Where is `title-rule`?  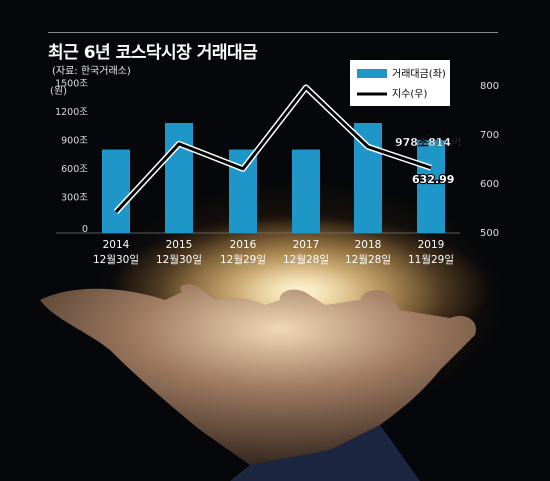
title-rule is located at coordinates (273, 32).